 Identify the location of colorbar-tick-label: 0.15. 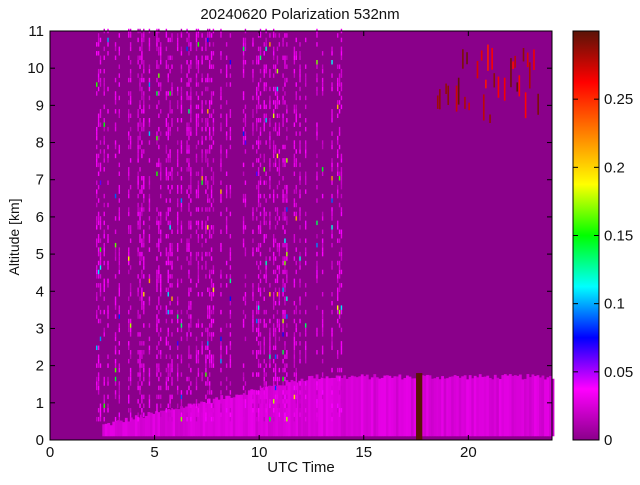
(618, 236).